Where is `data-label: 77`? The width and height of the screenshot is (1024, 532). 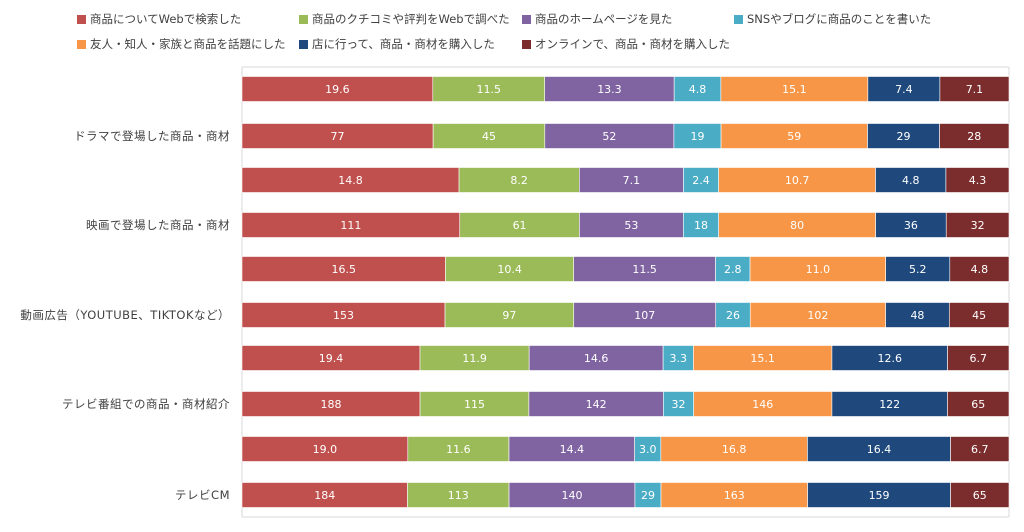 data-label: 77 is located at coordinates (338, 136).